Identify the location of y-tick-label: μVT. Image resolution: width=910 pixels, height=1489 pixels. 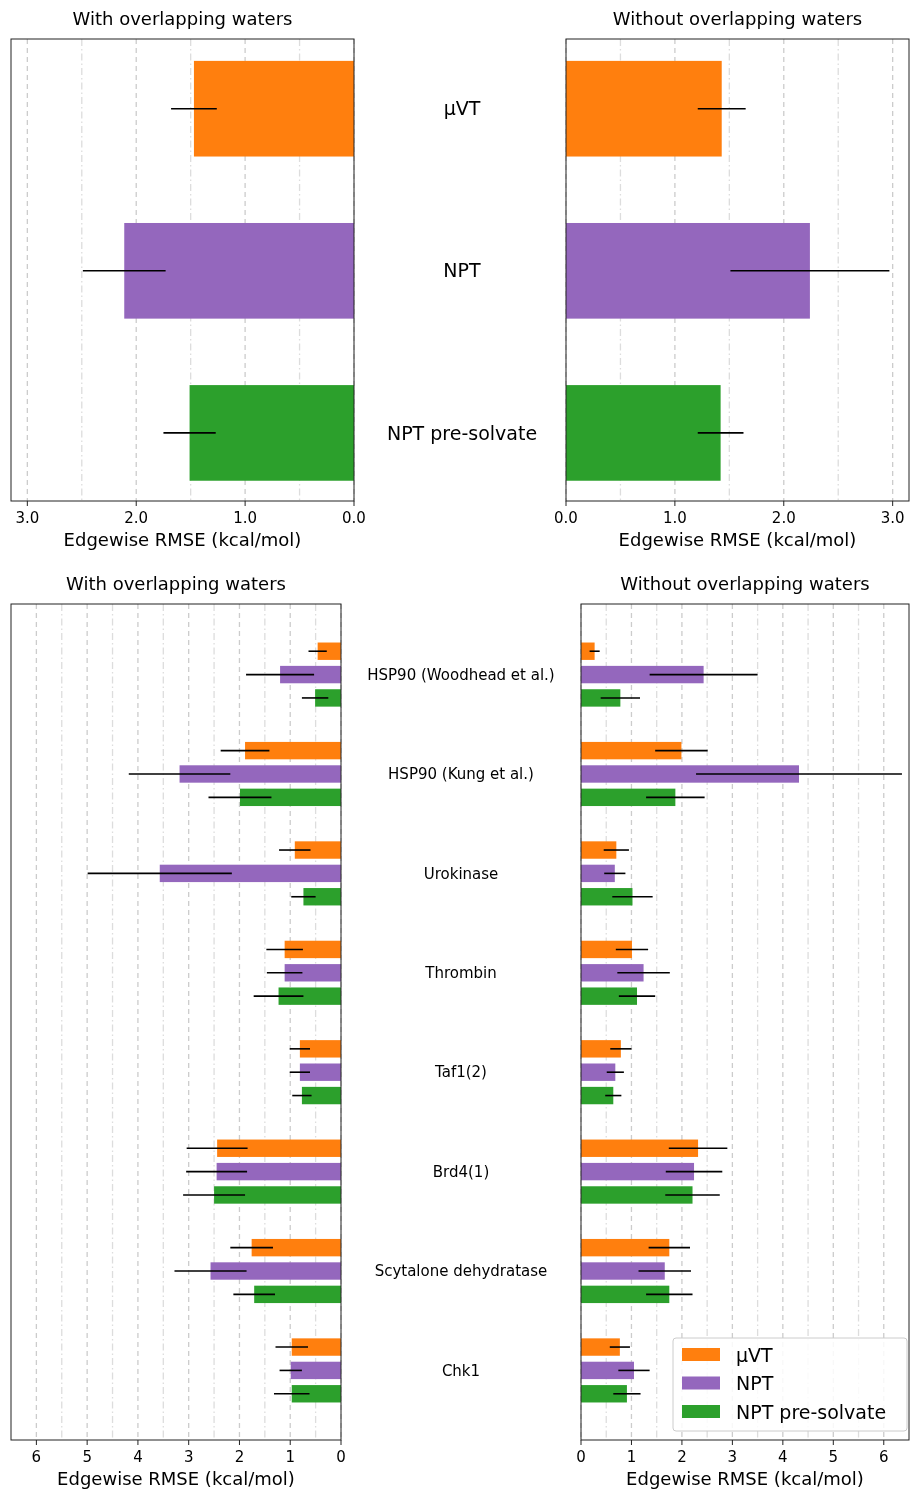
(462, 108).